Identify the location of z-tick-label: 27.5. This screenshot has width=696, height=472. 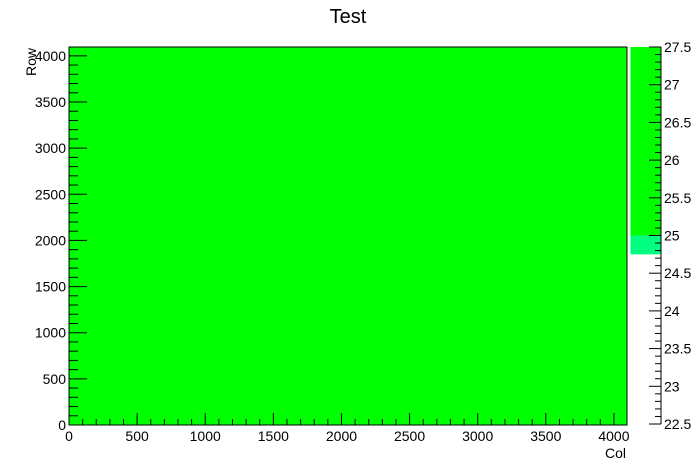
(677, 47).